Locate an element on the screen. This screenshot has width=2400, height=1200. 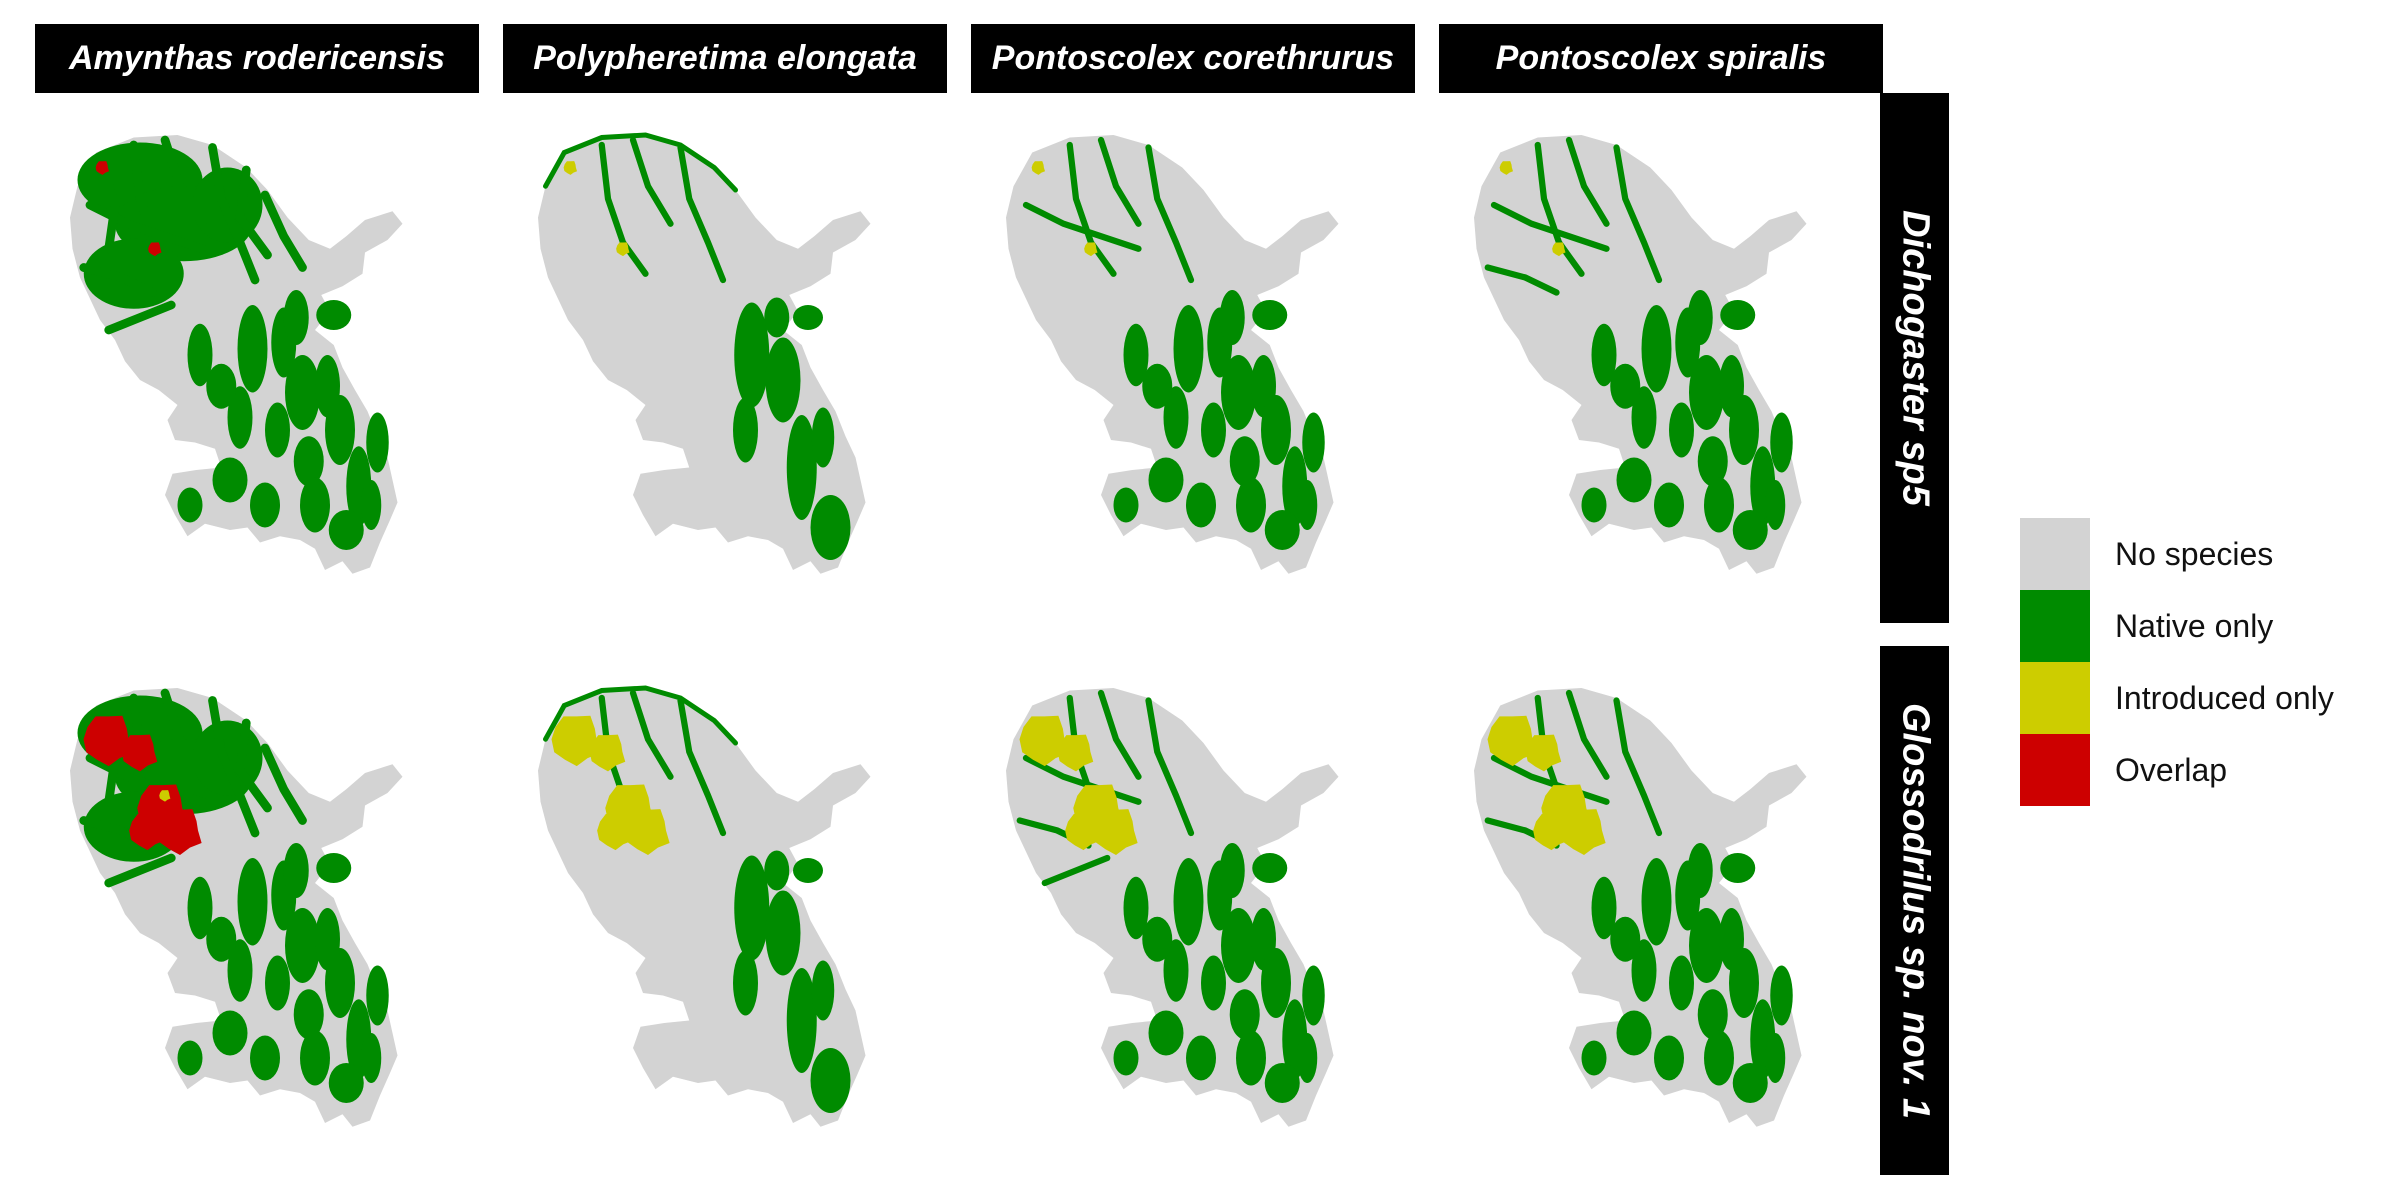
column-strip-4: Pontoscolex spiralis is located at coordinates (1661, 58).